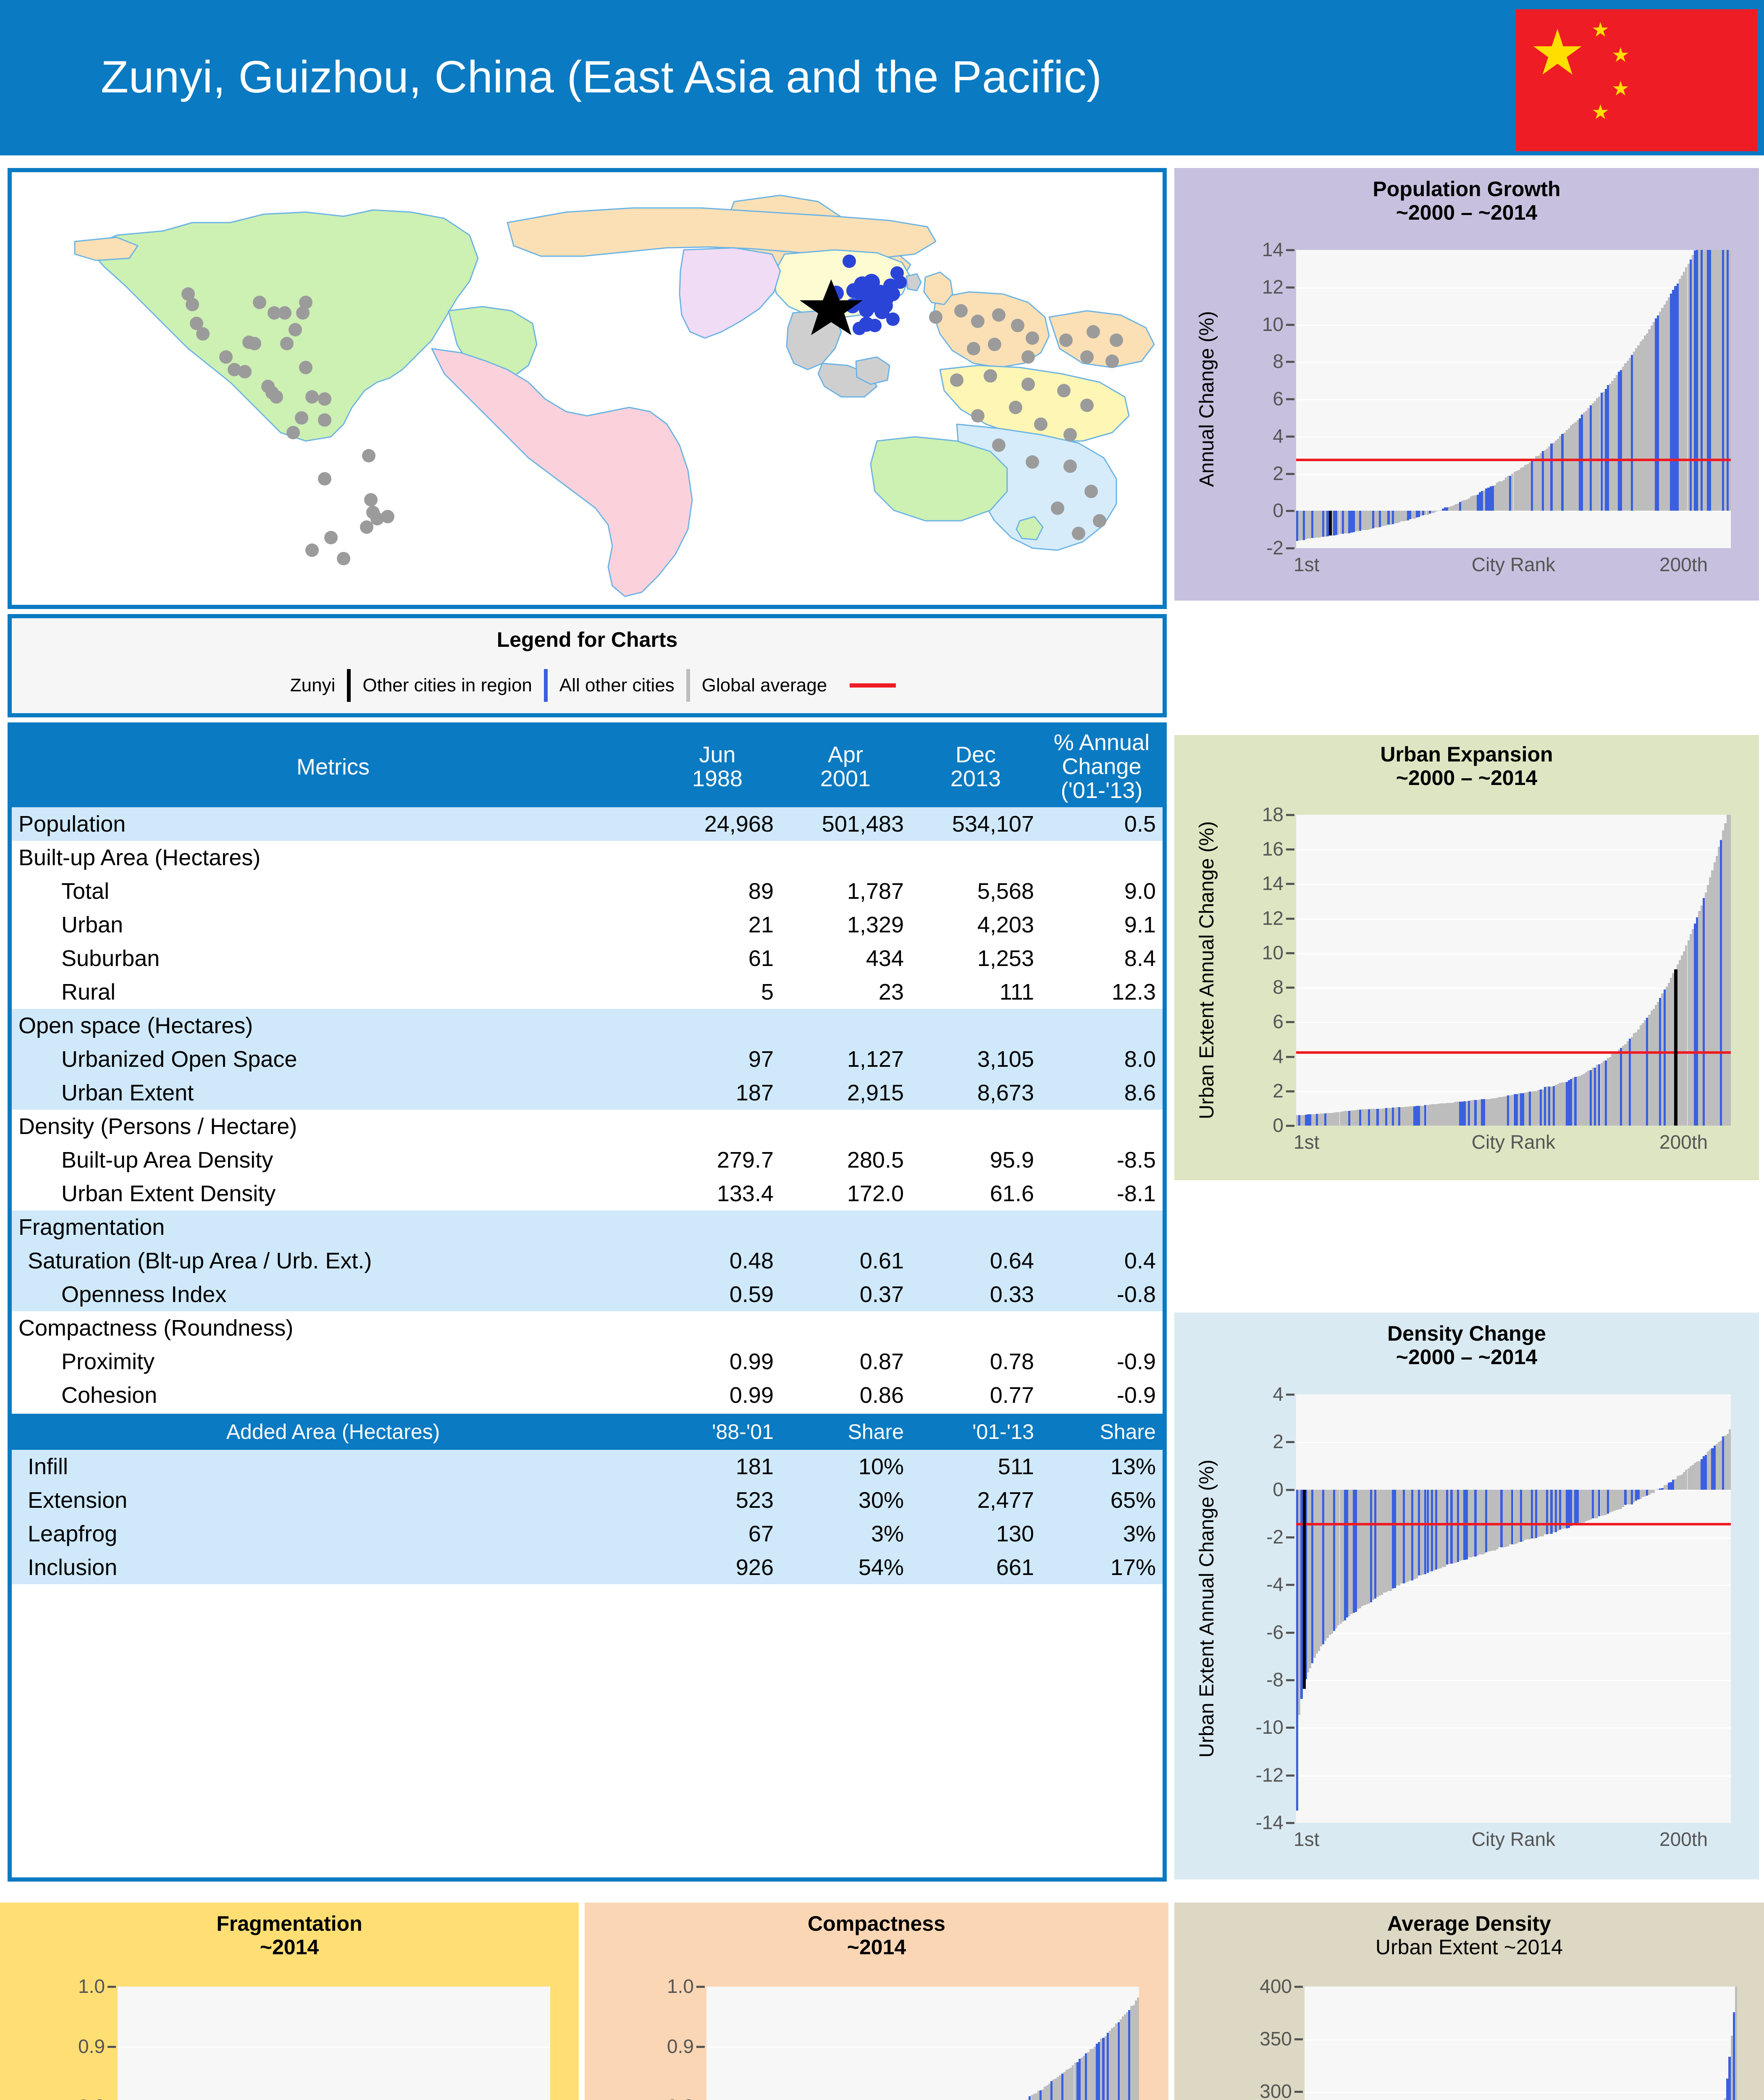 This screenshot has height=2100, width=1764. I want to click on table-row: Urbanized Open Space 97 1,127 3,105 8.0, so click(587, 1059).